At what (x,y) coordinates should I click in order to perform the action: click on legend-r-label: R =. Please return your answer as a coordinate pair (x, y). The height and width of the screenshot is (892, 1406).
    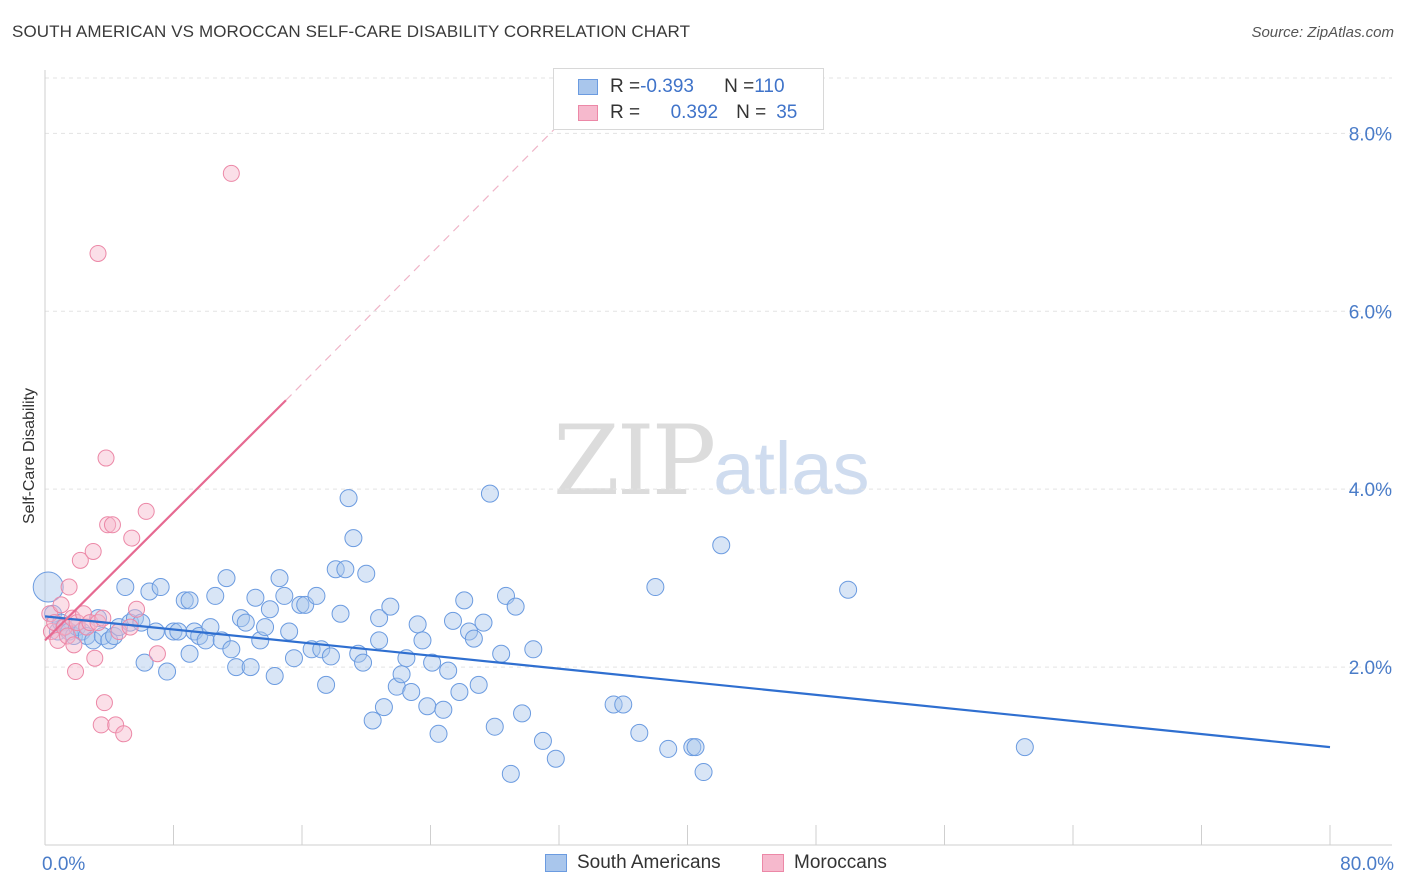
    Looking at the image, I should click on (625, 112).